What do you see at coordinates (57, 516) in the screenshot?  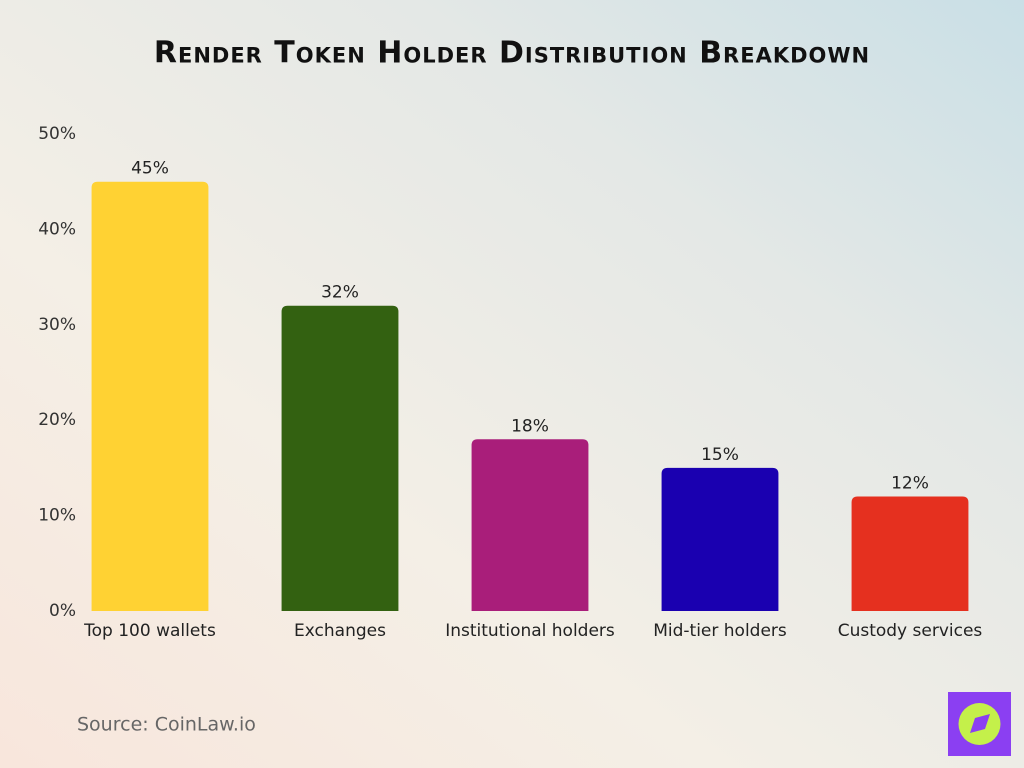 I see `y-tick-label: 10%` at bounding box center [57, 516].